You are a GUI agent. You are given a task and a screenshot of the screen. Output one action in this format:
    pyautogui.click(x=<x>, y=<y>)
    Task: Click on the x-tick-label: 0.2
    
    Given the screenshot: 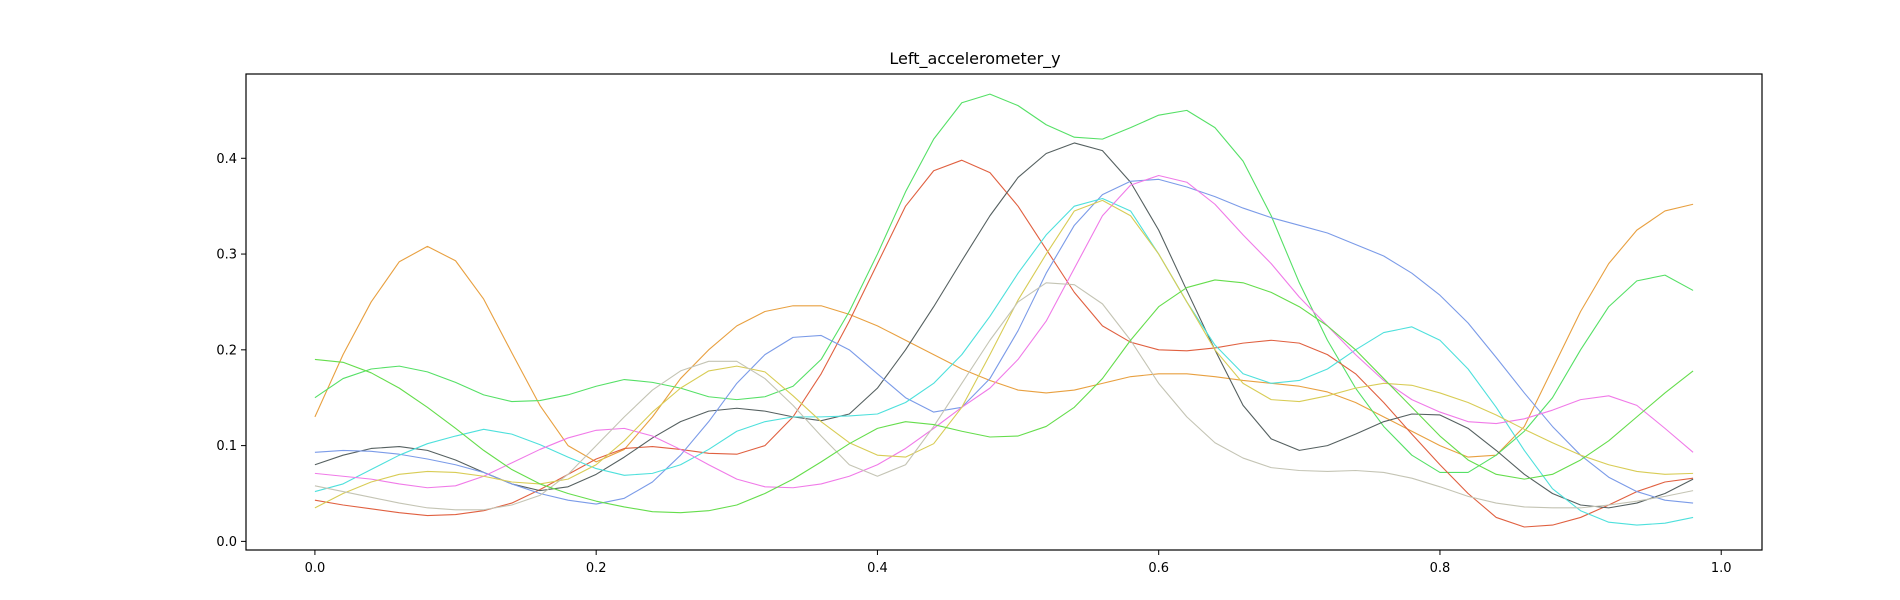 What is the action you would take?
    pyautogui.click(x=596, y=568)
    